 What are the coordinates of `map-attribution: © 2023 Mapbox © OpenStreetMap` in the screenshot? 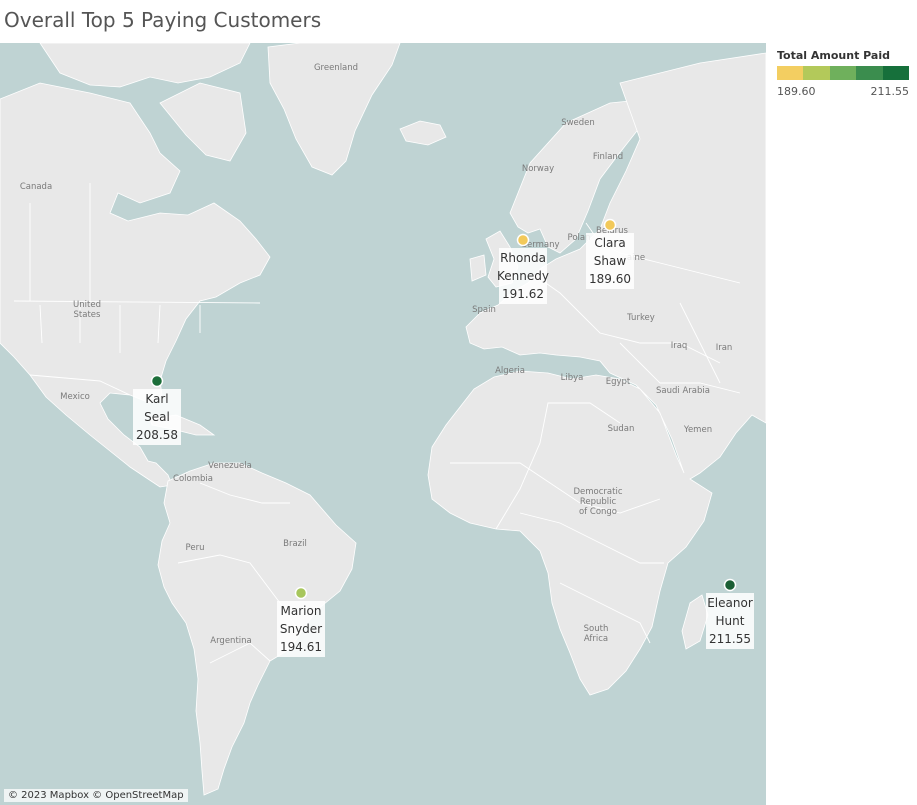 It's located at (96, 795).